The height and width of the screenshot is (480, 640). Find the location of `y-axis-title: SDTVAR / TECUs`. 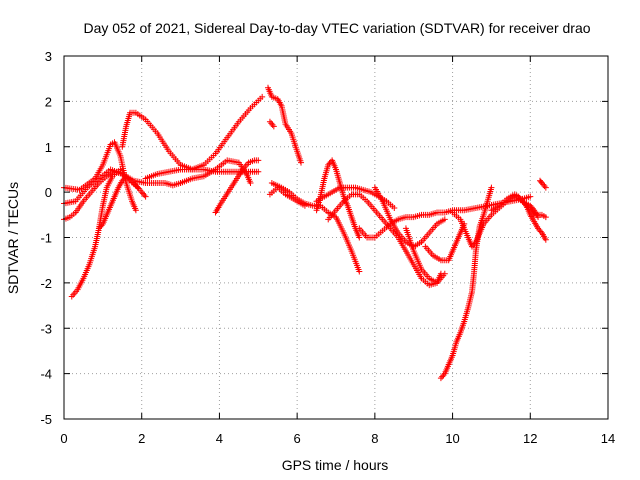

y-axis-title: SDTVAR / TECUs is located at coordinates (13, 238).